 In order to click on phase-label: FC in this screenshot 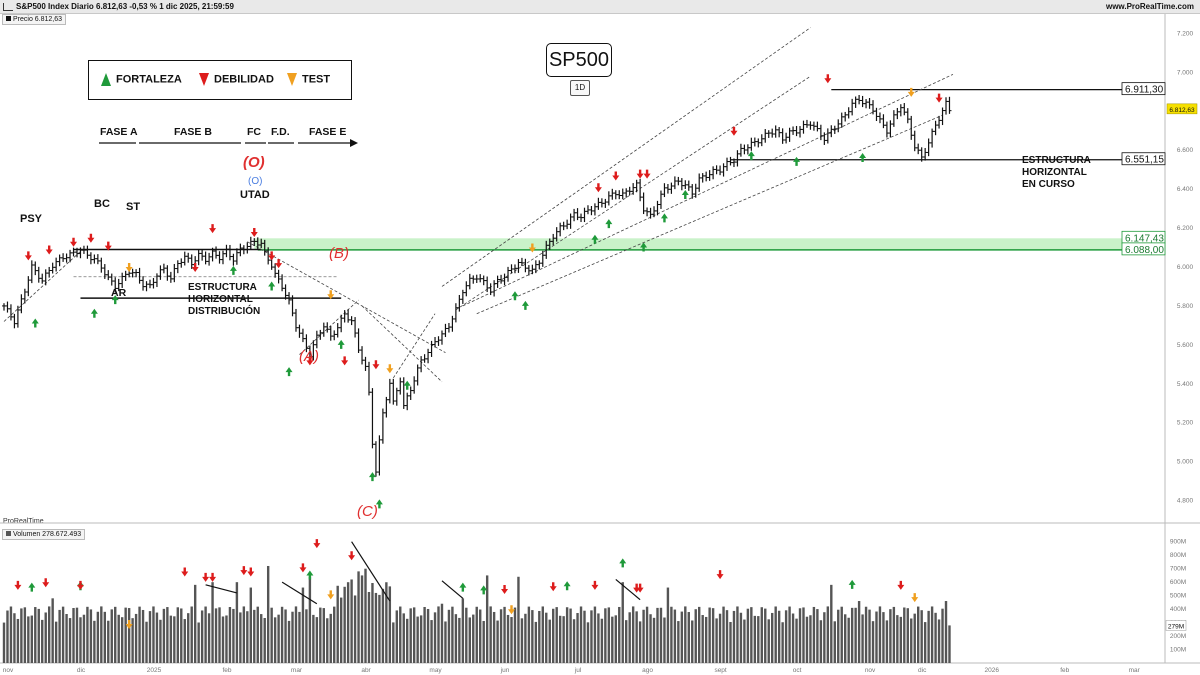, I will do `click(254, 132)`.